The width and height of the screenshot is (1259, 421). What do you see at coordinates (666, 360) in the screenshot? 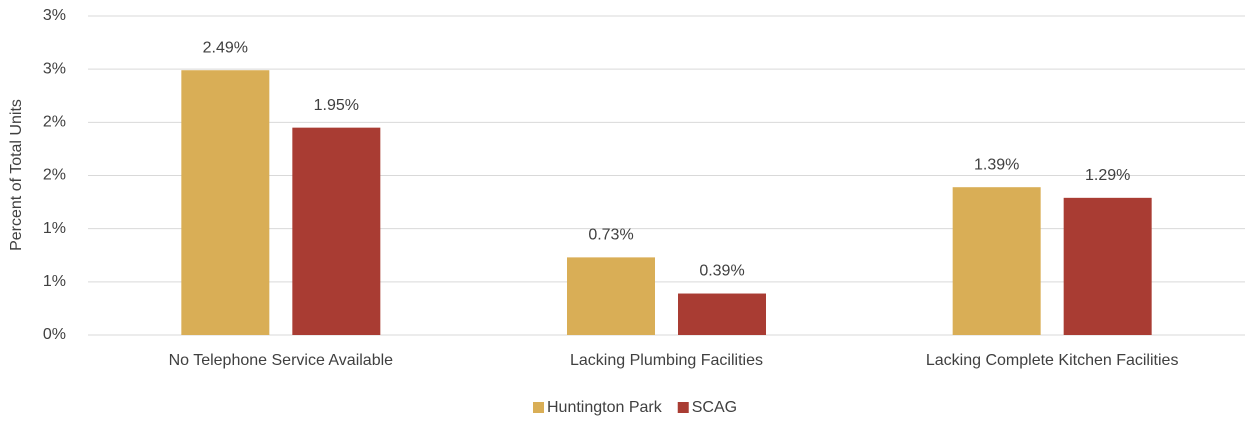
I see `x-tick-label: Lacking Plumbing Facilities` at bounding box center [666, 360].